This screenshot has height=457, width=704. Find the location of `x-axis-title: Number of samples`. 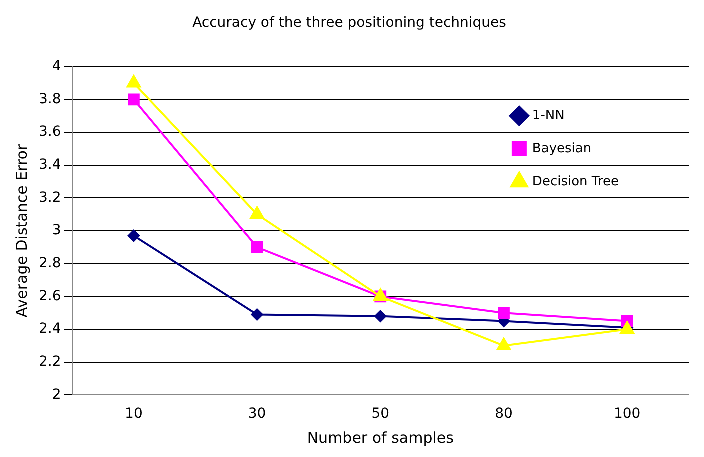

x-axis-title: Number of samples is located at coordinates (380, 437).